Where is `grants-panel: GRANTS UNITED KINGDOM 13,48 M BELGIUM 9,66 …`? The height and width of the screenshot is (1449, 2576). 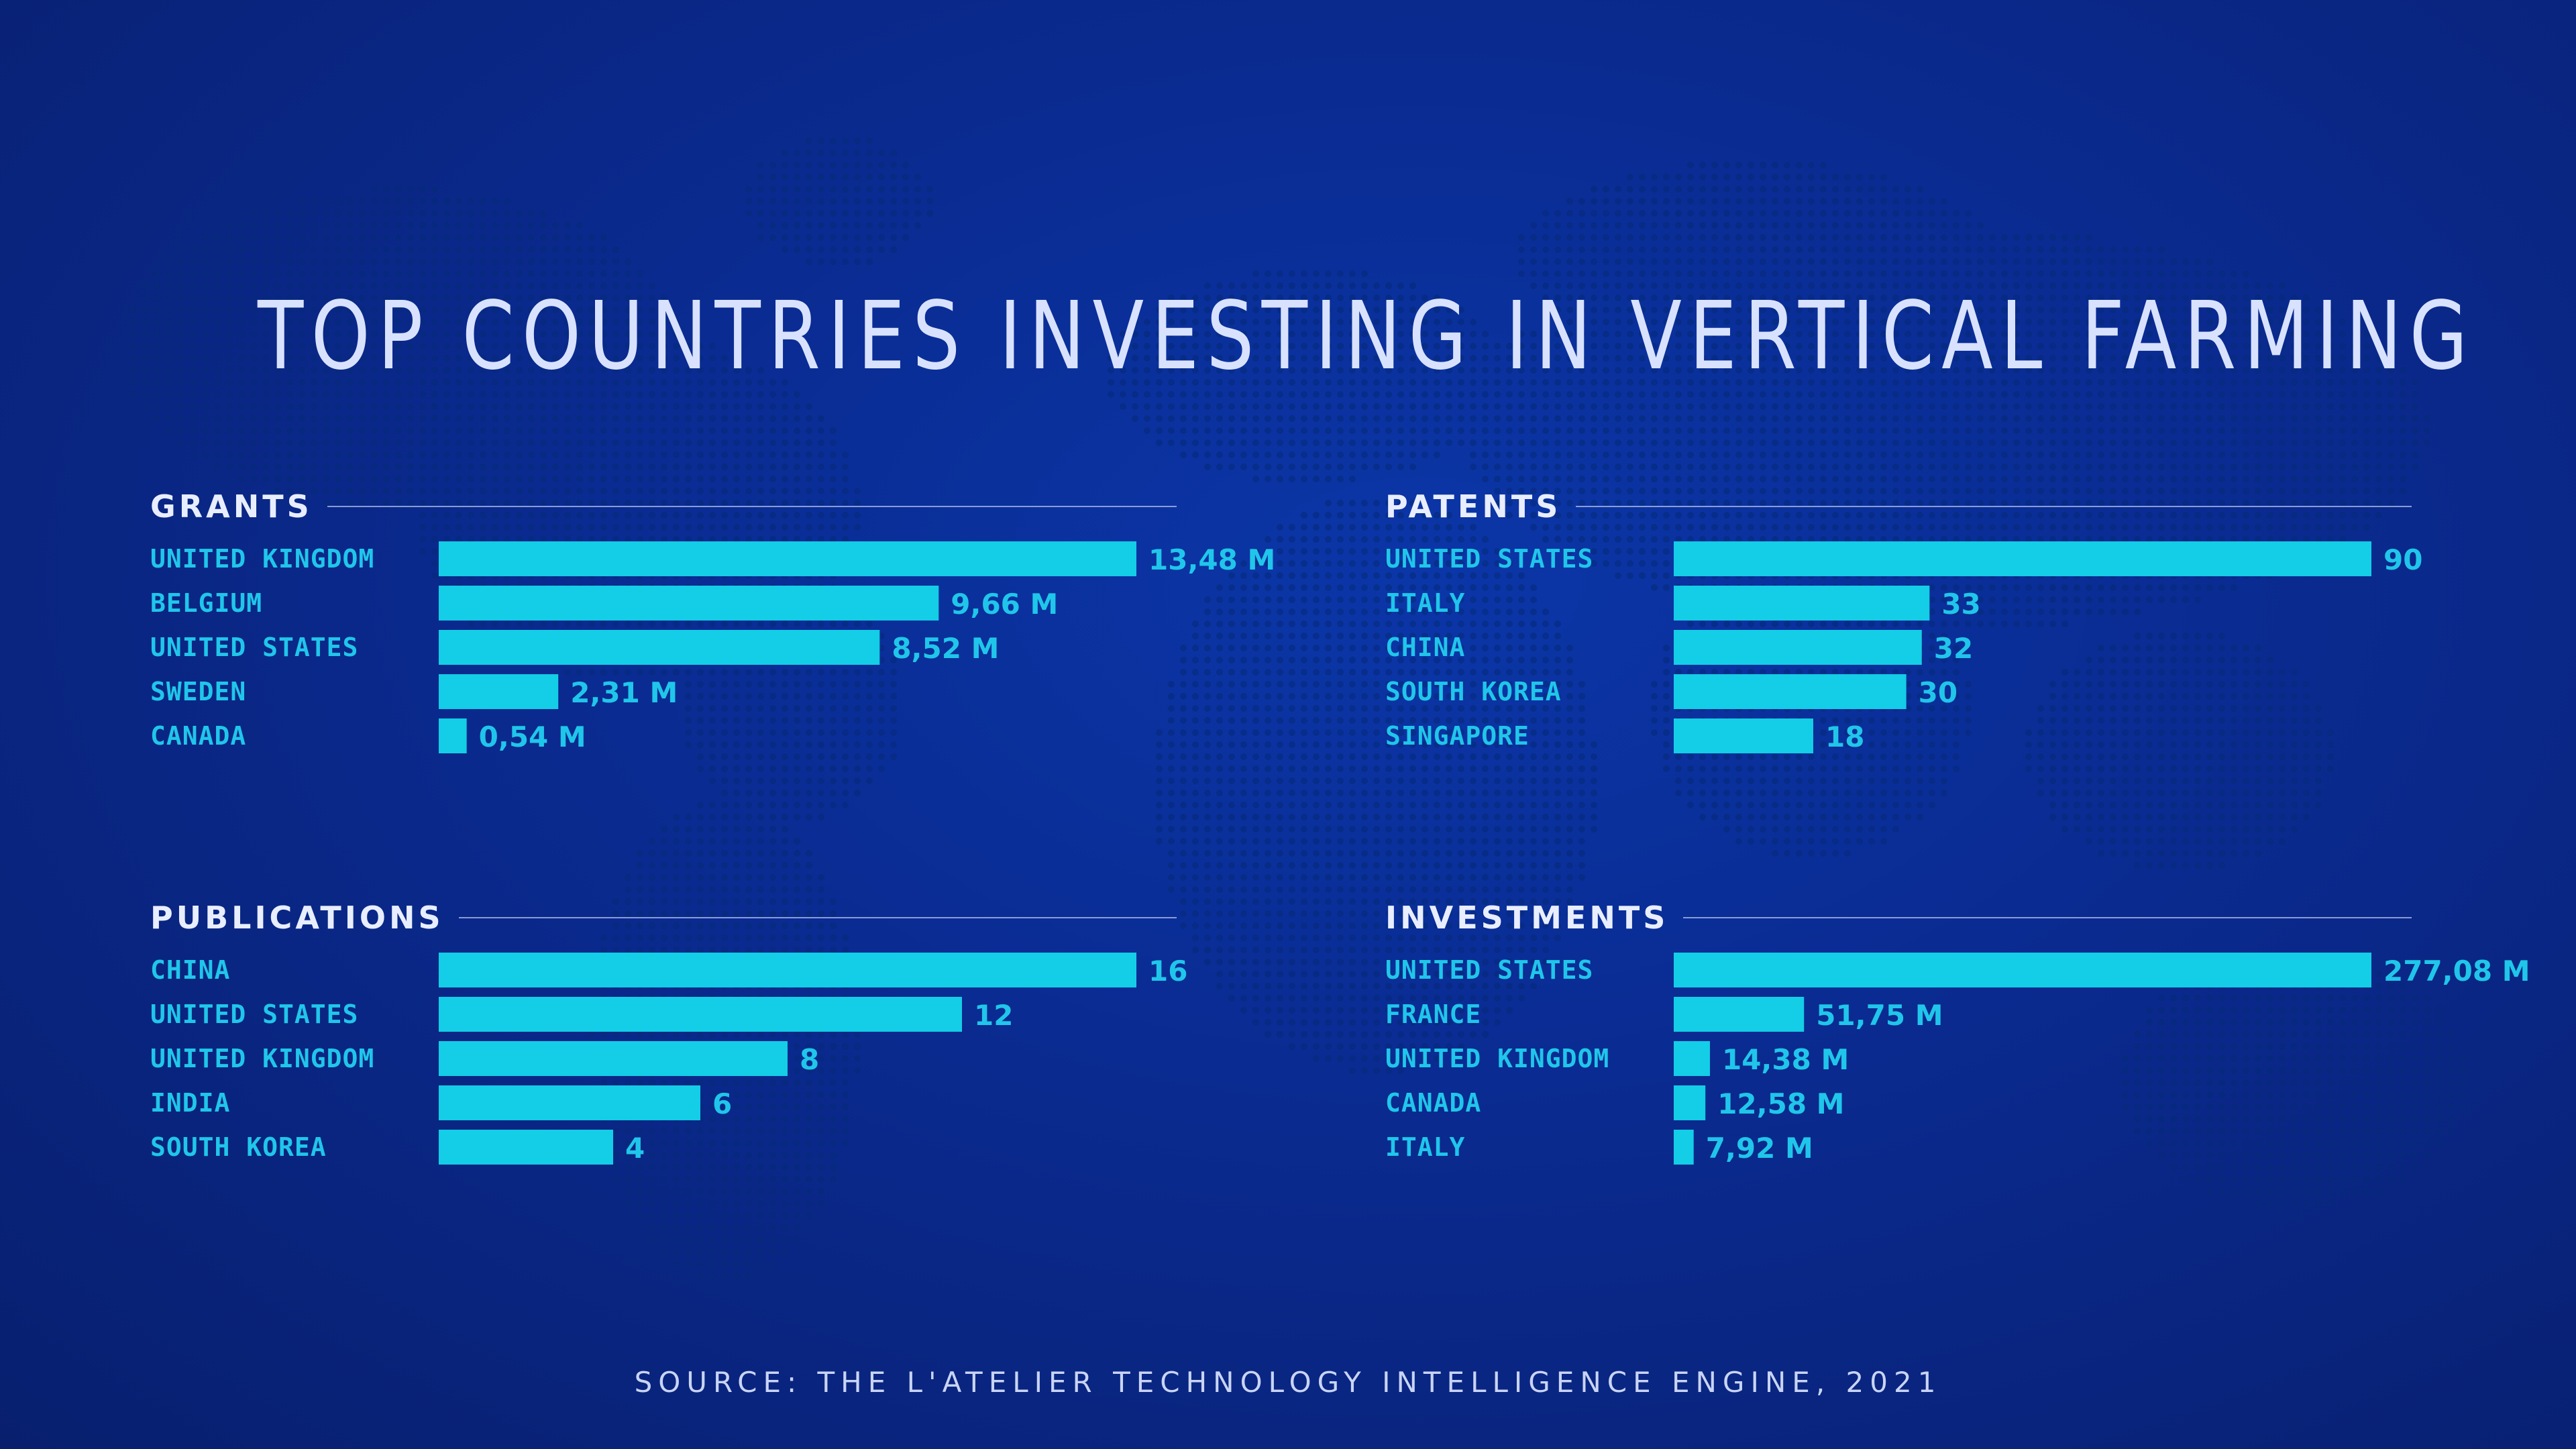
grants-panel: GRANTS UNITED KINGDOM 13,48 M BELGIUM 9,66 … is located at coordinates (712, 644).